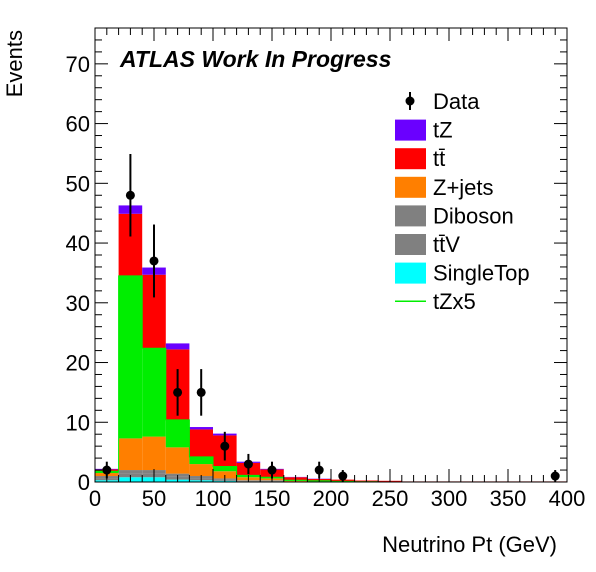  Describe the element at coordinates (154, 498) in the screenshot. I see `x-tick-label: 50` at that location.